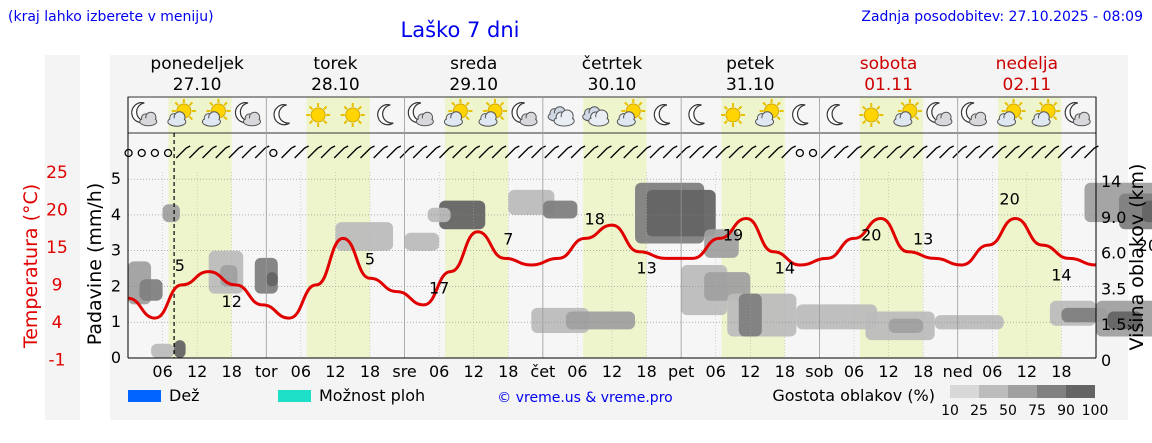 The height and width of the screenshot is (443, 1152). I want to click on day-band, so click(200, 227).